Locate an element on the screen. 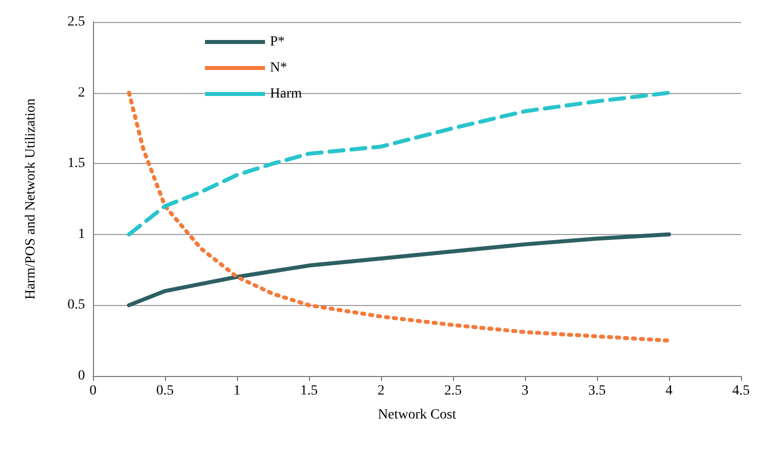 This screenshot has width=775, height=456. line-series is located at coordinates (399, 270).